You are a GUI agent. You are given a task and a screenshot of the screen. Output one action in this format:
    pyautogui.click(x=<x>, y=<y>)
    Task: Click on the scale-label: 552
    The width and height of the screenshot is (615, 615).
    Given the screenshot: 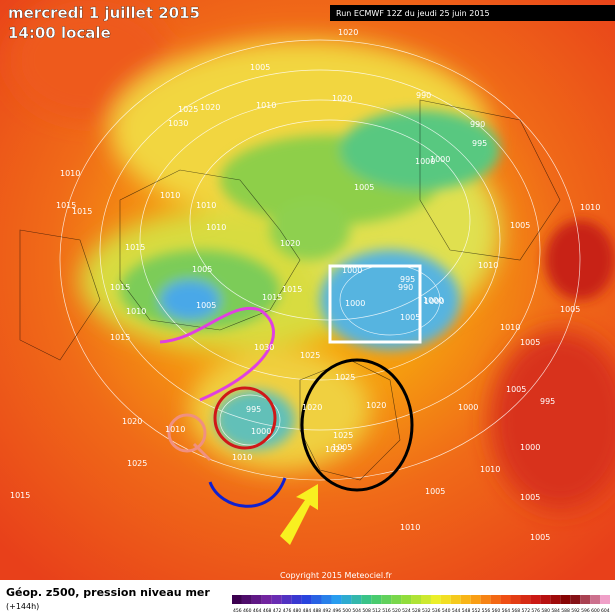 What is the action you would take?
    pyautogui.click(x=476, y=611)
    